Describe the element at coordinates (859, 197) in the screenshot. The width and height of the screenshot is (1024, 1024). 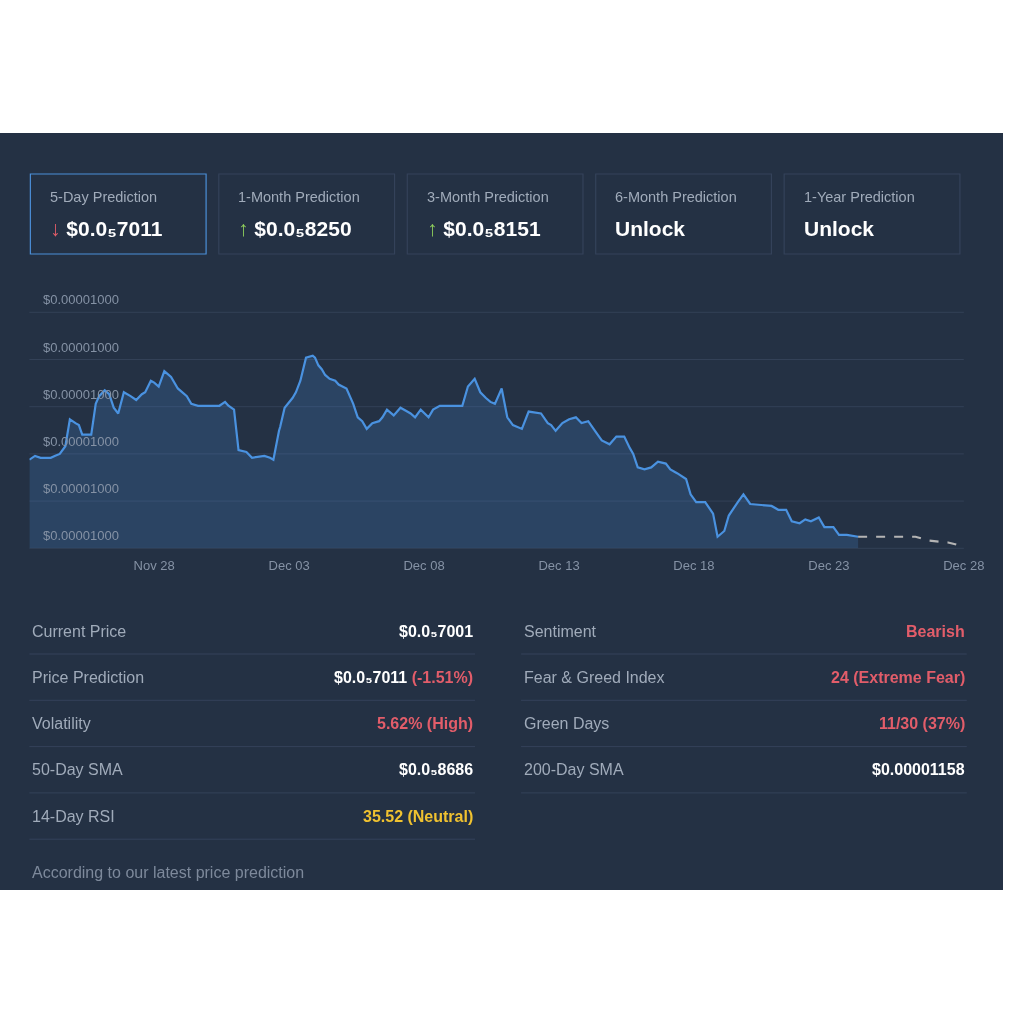
I see `category-label: 1-Year Prediction` at that location.